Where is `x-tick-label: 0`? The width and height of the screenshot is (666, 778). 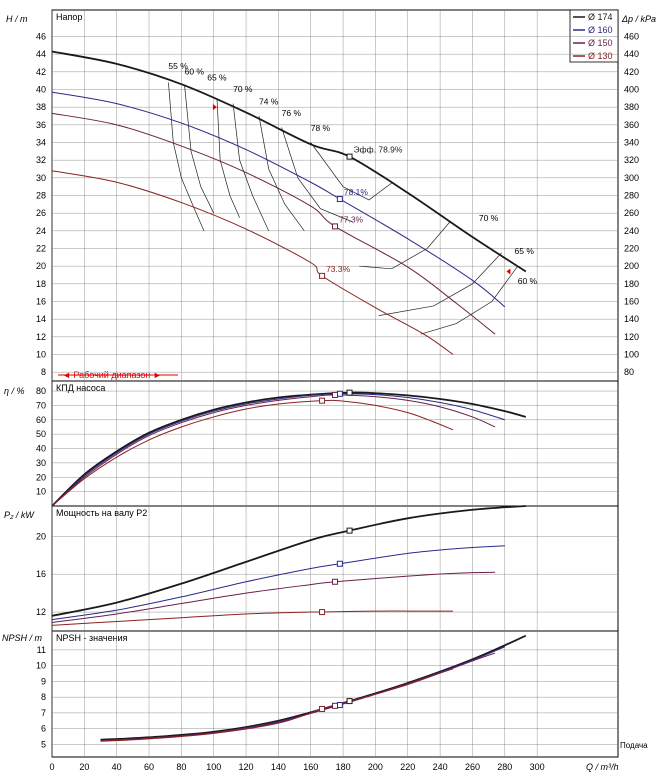 x-tick-label: 0 is located at coordinates (51, 767).